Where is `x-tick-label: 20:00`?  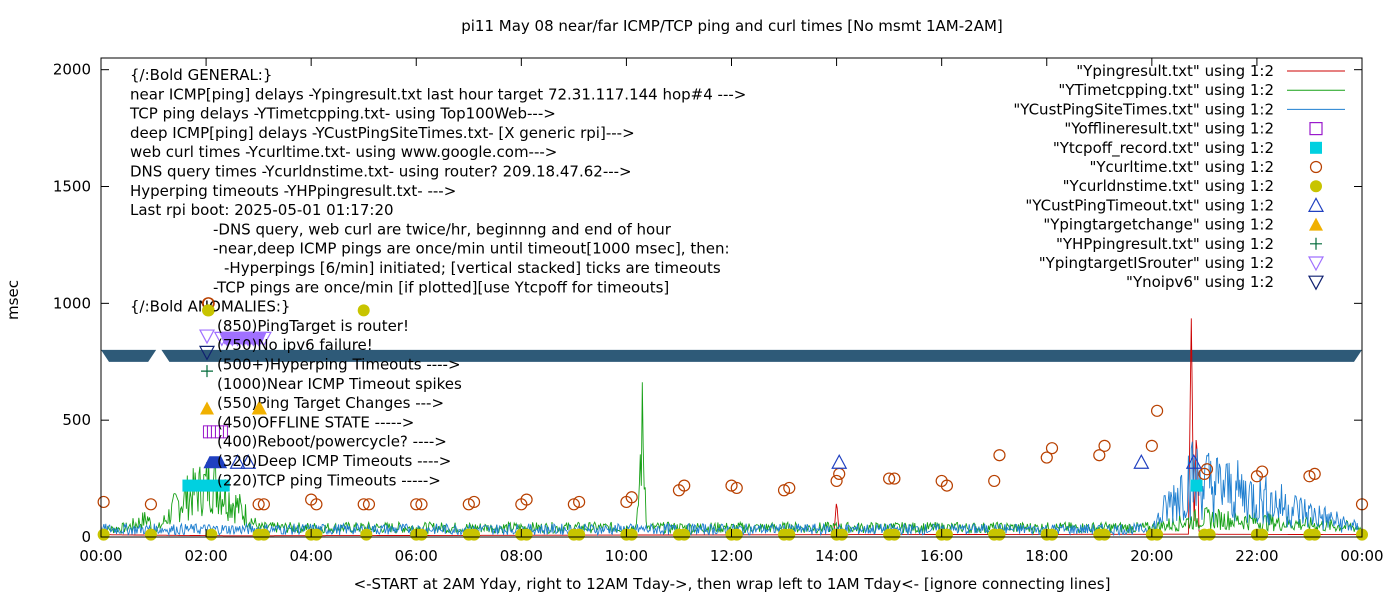
x-tick-label: 20:00 is located at coordinates (1151, 556).